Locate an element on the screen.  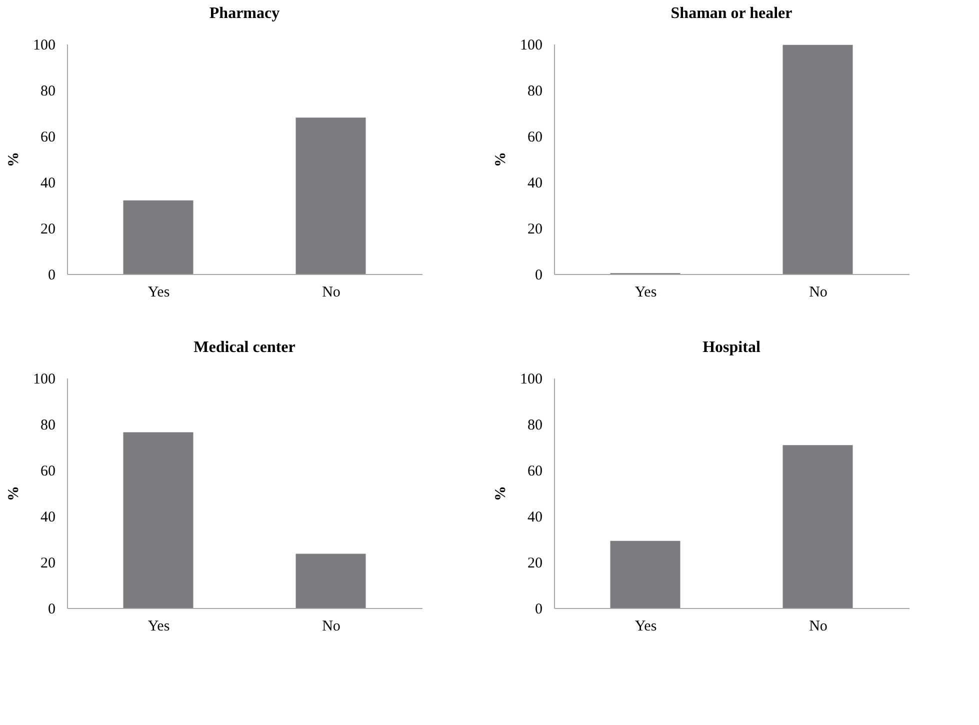
chart-title: Medical center is located at coordinates (245, 347).